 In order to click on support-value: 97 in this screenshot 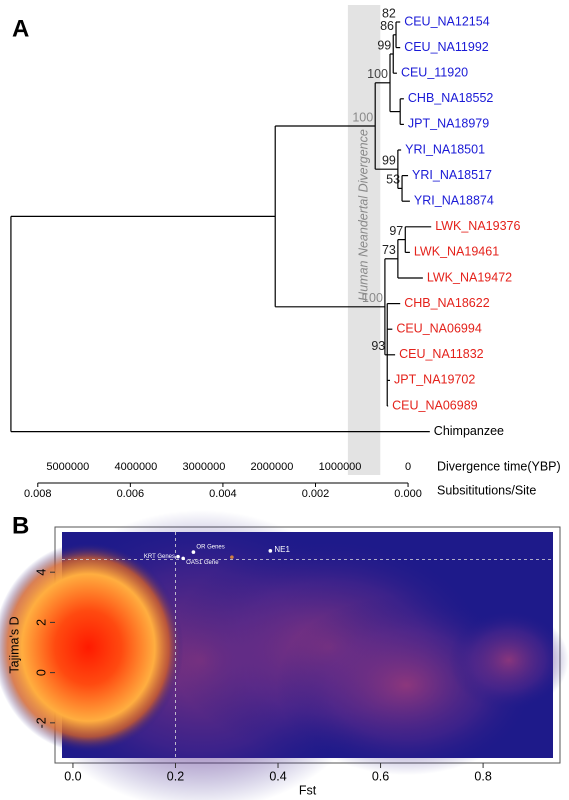, I will do `click(396, 231)`.